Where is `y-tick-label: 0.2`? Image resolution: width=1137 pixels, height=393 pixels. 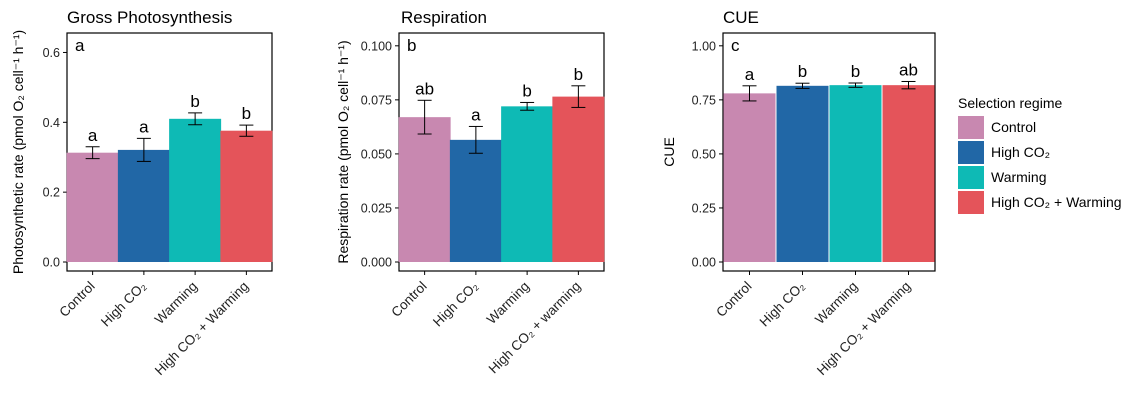 y-tick-label: 0.2 is located at coordinates (51, 193).